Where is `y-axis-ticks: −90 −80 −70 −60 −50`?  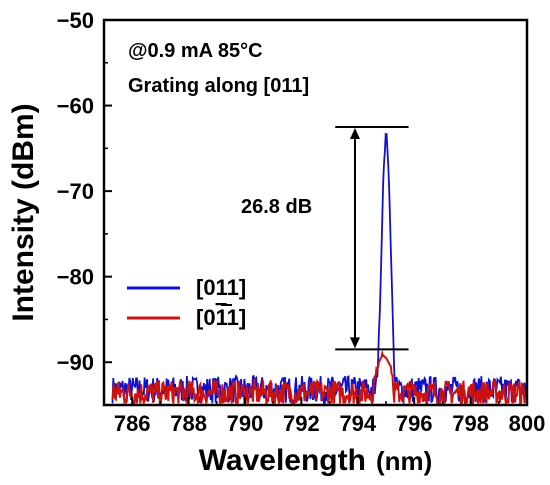 y-axis-ticks: −90 −80 −70 −60 −50 is located at coordinates (84, 191).